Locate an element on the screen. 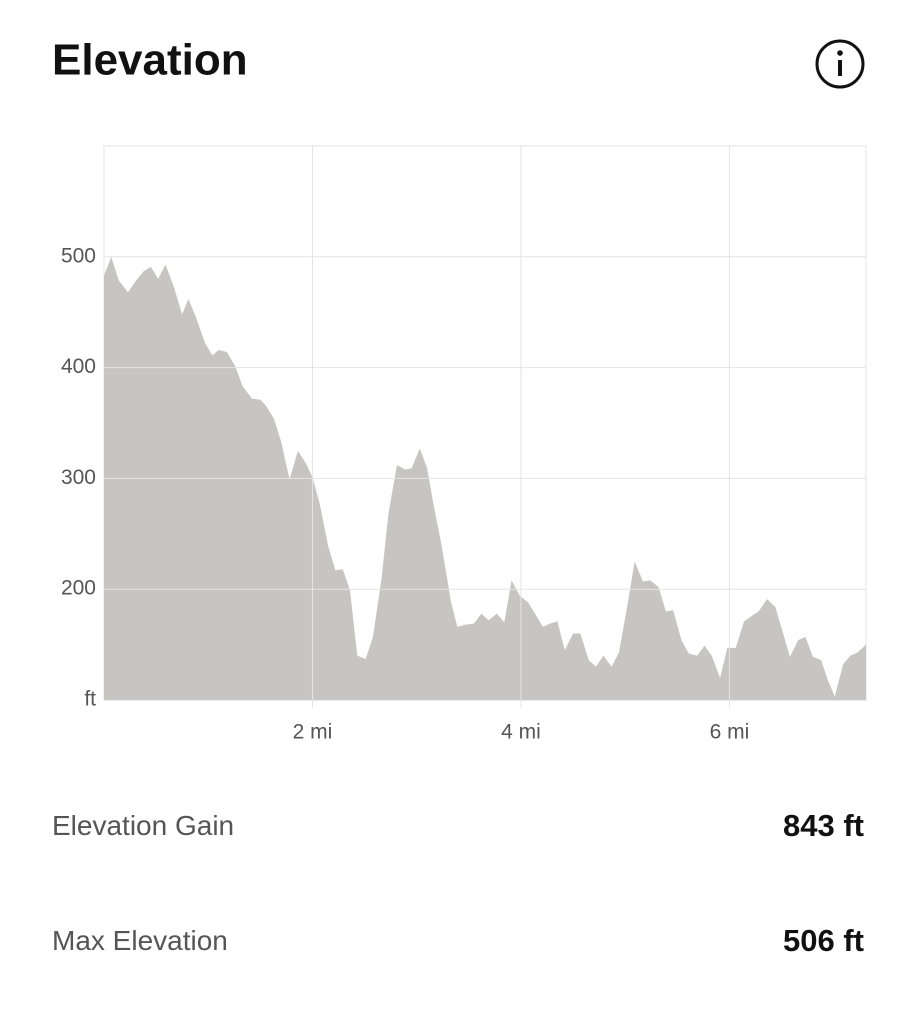 Image resolution: width=917 pixels, height=1024 pixels. y-tick-label: 500 is located at coordinates (78, 255).